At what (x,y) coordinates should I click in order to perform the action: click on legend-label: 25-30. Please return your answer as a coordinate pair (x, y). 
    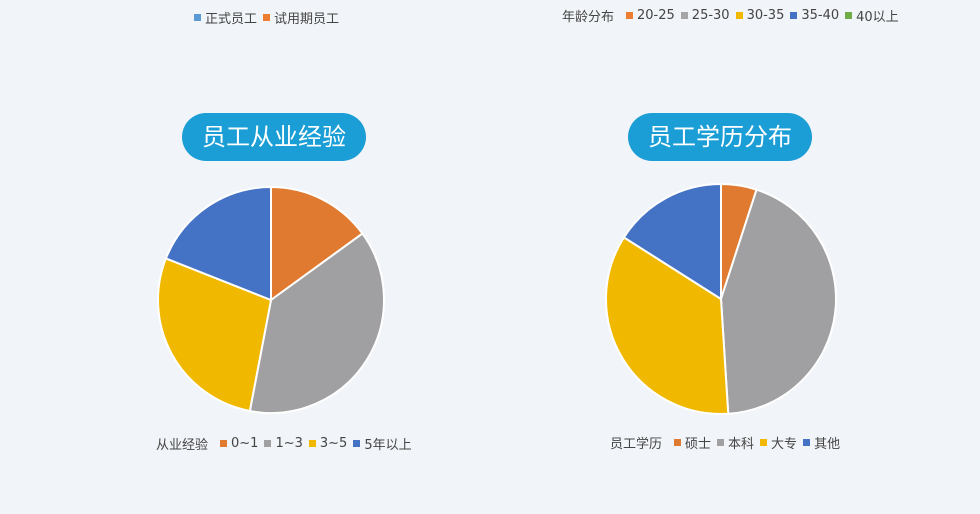
    Looking at the image, I should click on (710, 15).